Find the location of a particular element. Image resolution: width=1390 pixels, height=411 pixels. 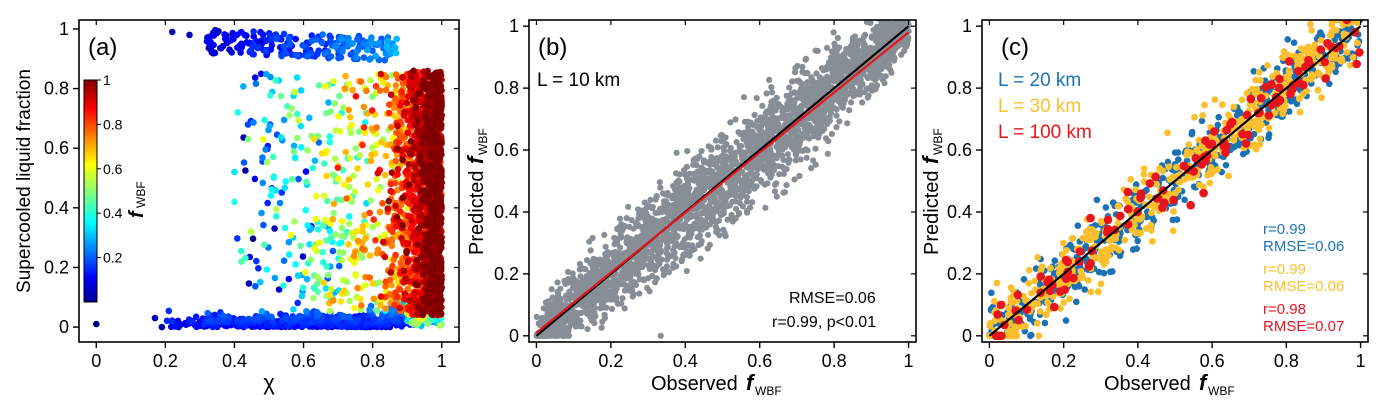

x-tick-label: 0.8 is located at coordinates (372, 361).